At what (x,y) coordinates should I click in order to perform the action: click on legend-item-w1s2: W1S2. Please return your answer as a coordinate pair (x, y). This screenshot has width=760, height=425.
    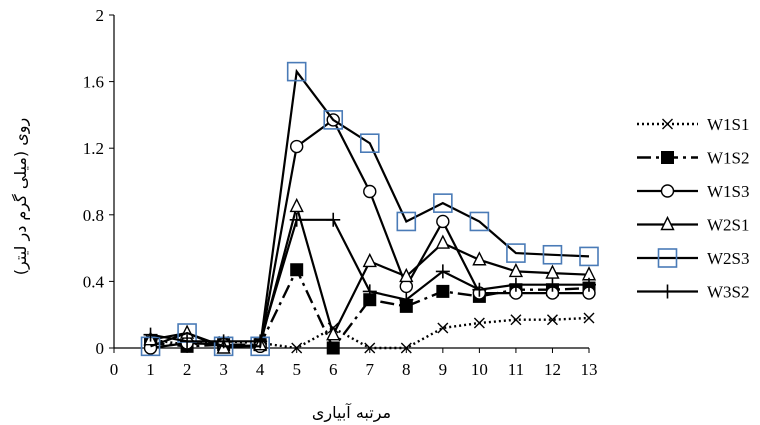
    Looking at the image, I should click on (693, 158).